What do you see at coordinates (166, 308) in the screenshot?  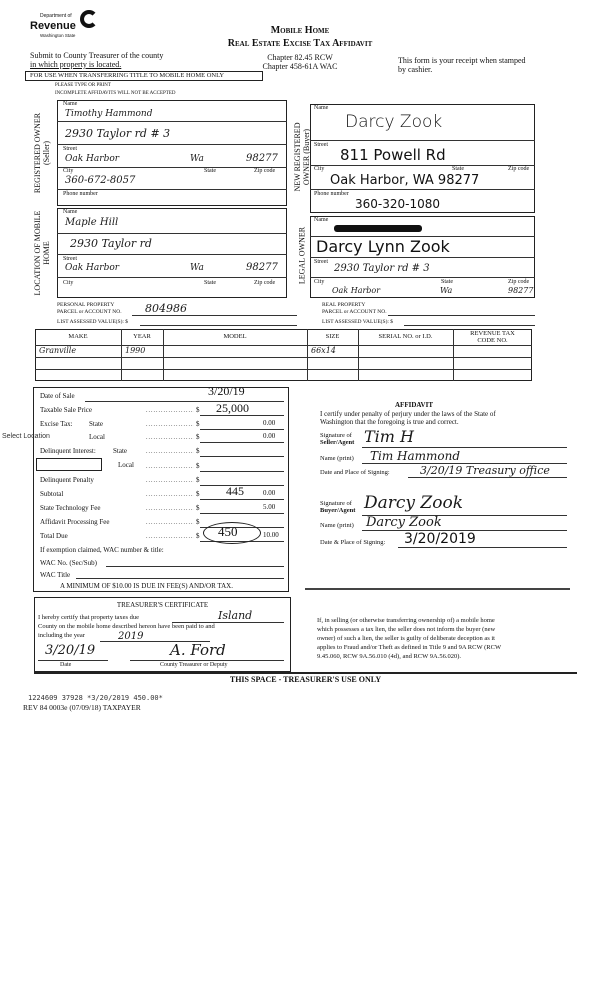 I see `personal-parcel-value: 804986` at bounding box center [166, 308].